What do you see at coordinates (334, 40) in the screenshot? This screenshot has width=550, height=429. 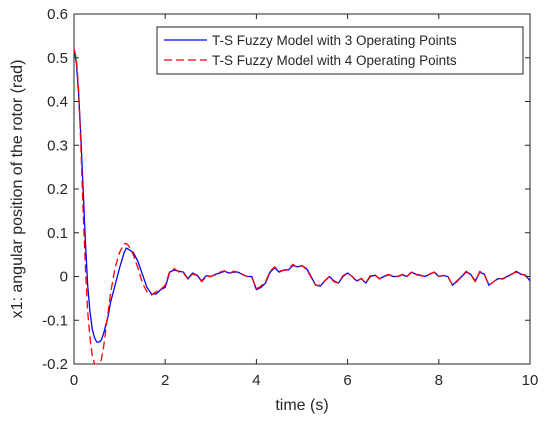 I see `legend-label-series-1: T-S Fuzzy Model with 3 Operating Points` at bounding box center [334, 40].